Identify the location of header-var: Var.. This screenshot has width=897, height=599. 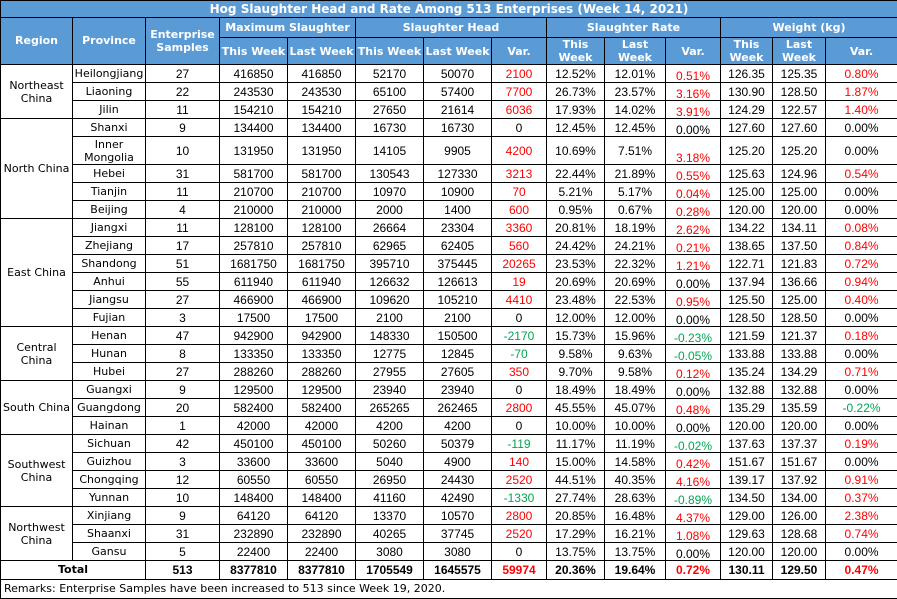
(861, 51).